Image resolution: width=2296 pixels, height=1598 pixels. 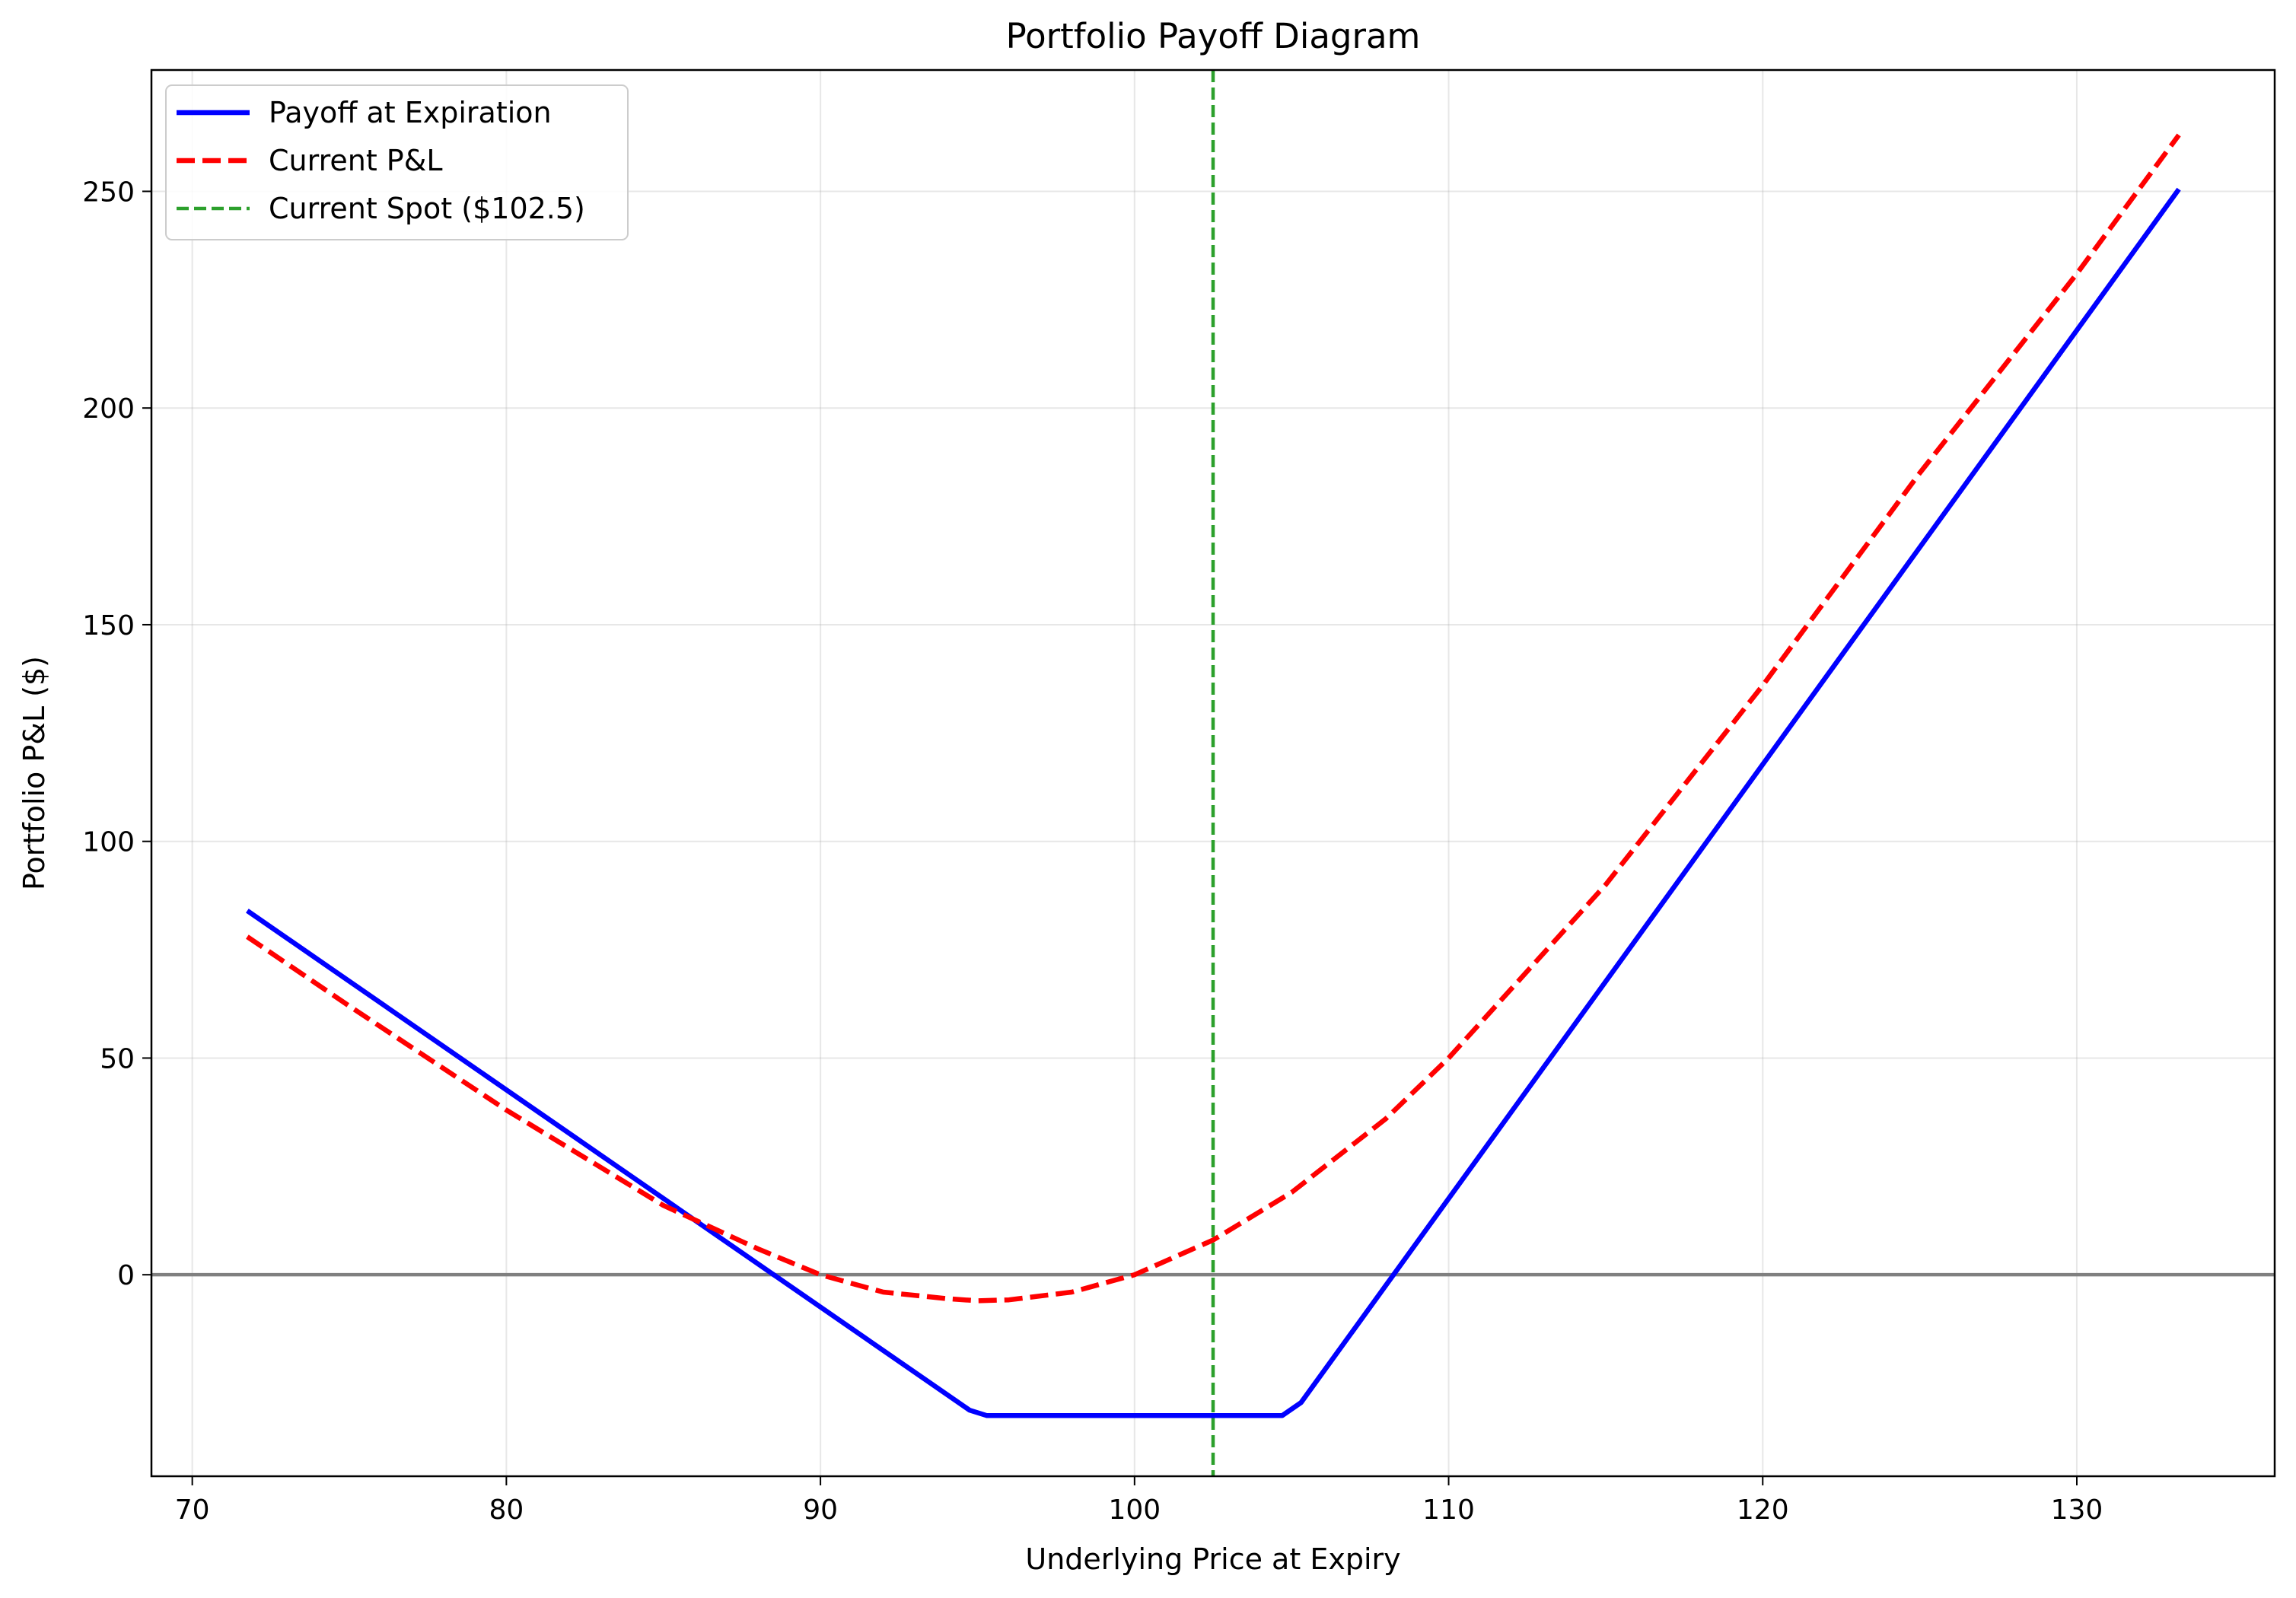 I want to click on legend-label: Payoff at Expiration, so click(x=410, y=112).